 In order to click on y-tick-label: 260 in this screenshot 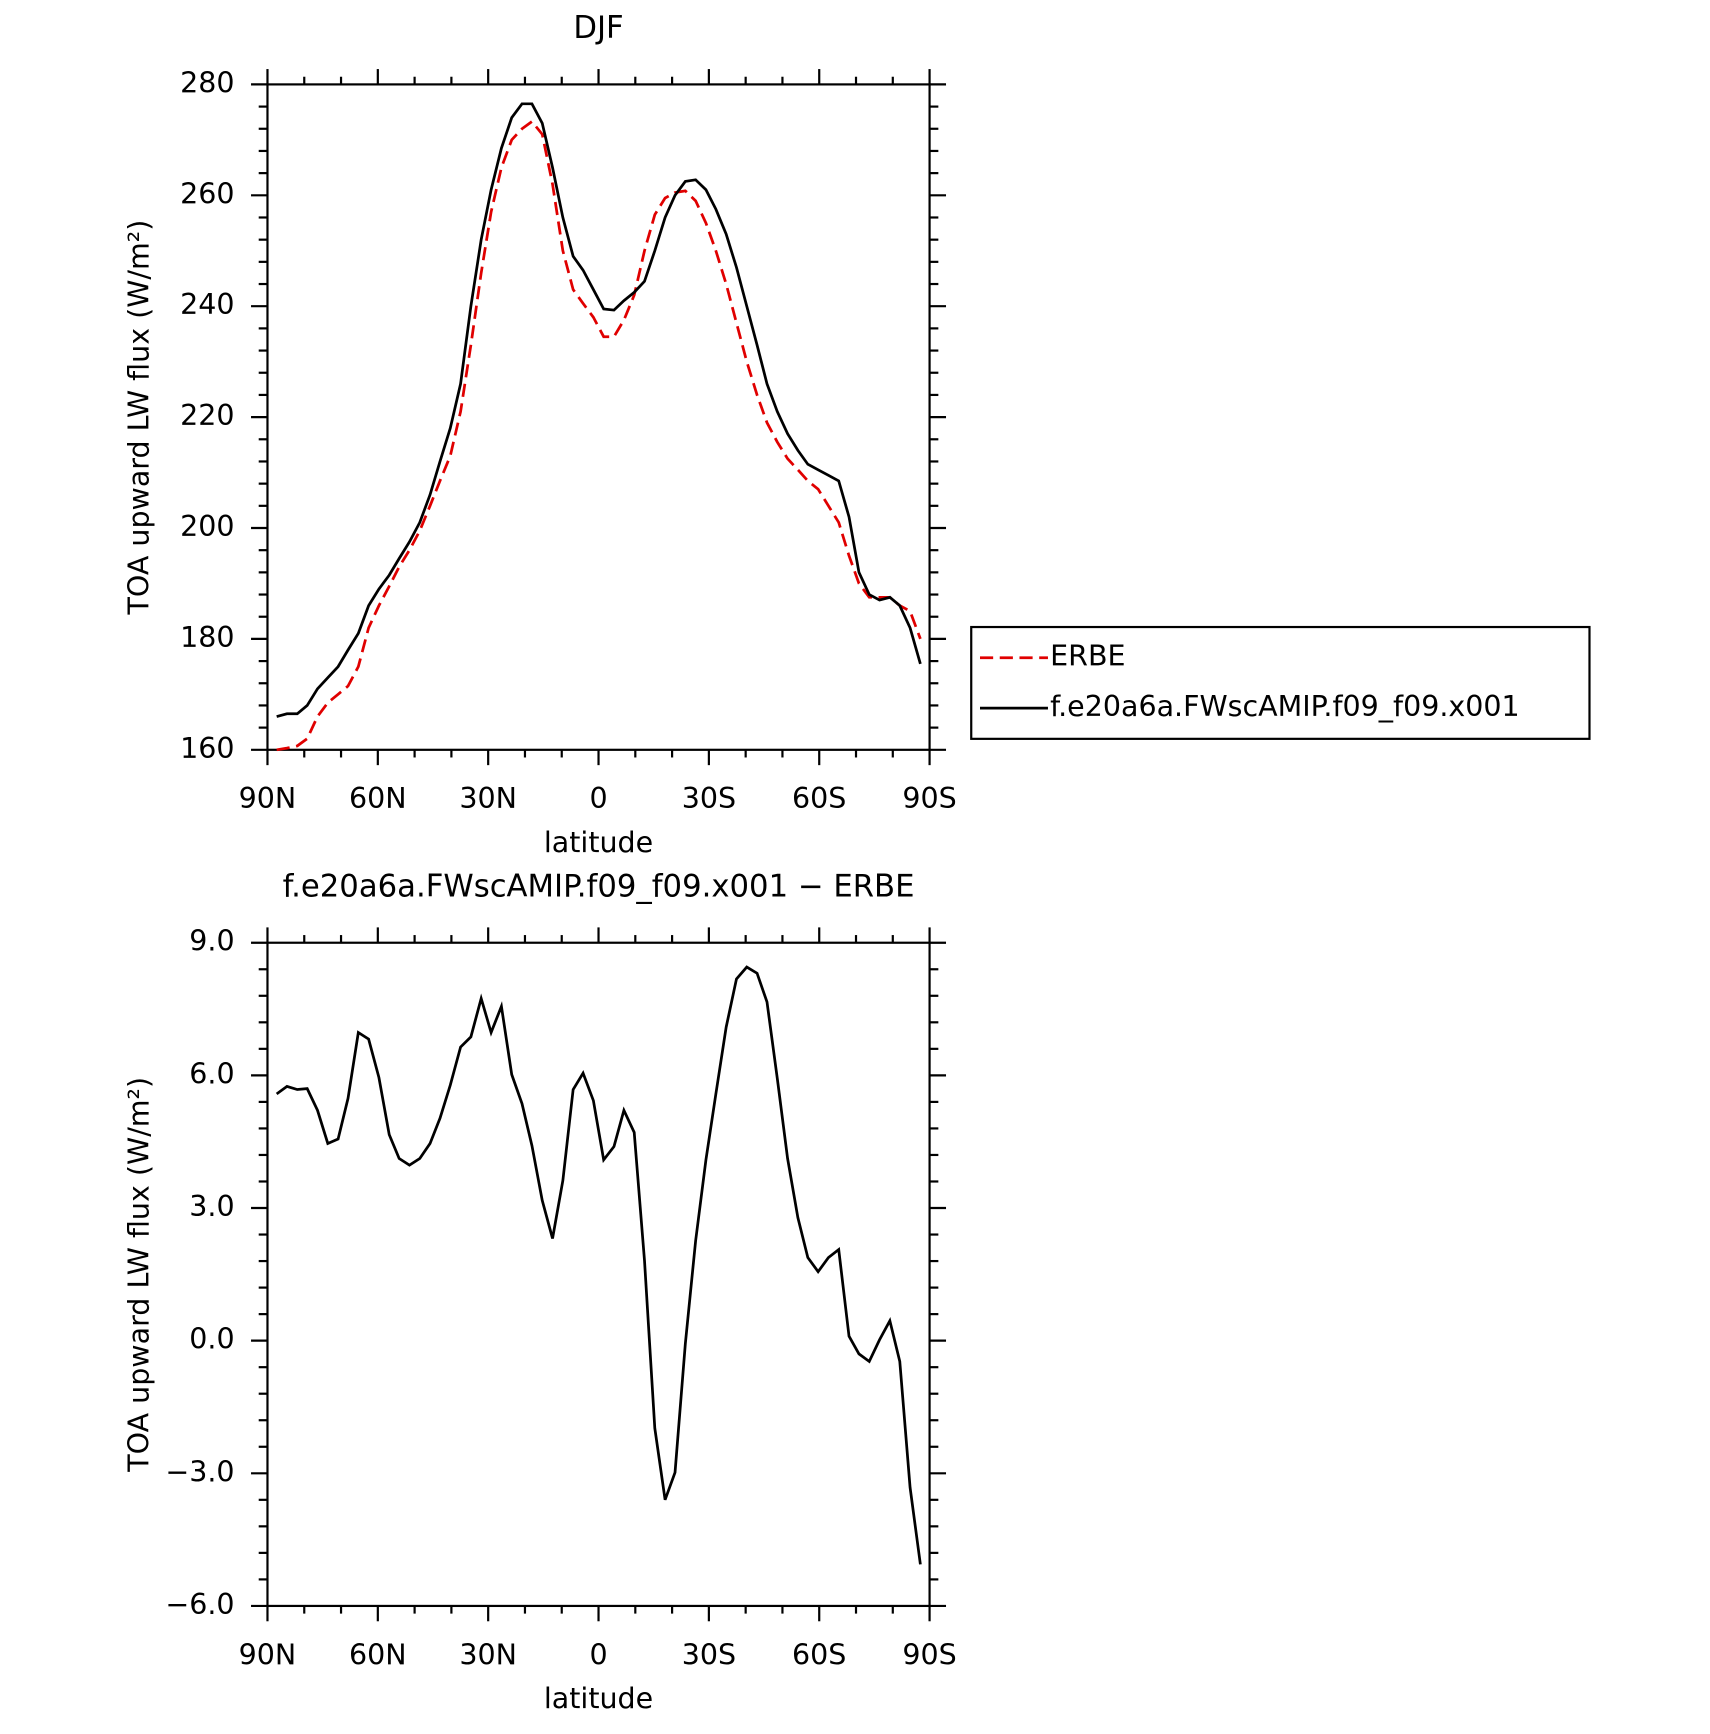, I will do `click(207, 193)`.